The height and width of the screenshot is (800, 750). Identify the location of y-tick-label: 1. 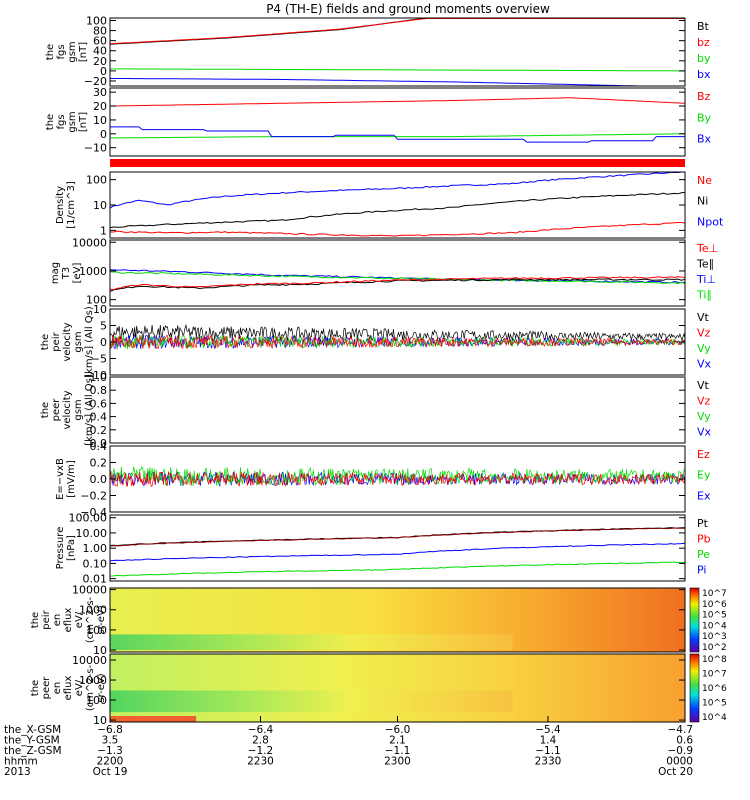
(103, 230).